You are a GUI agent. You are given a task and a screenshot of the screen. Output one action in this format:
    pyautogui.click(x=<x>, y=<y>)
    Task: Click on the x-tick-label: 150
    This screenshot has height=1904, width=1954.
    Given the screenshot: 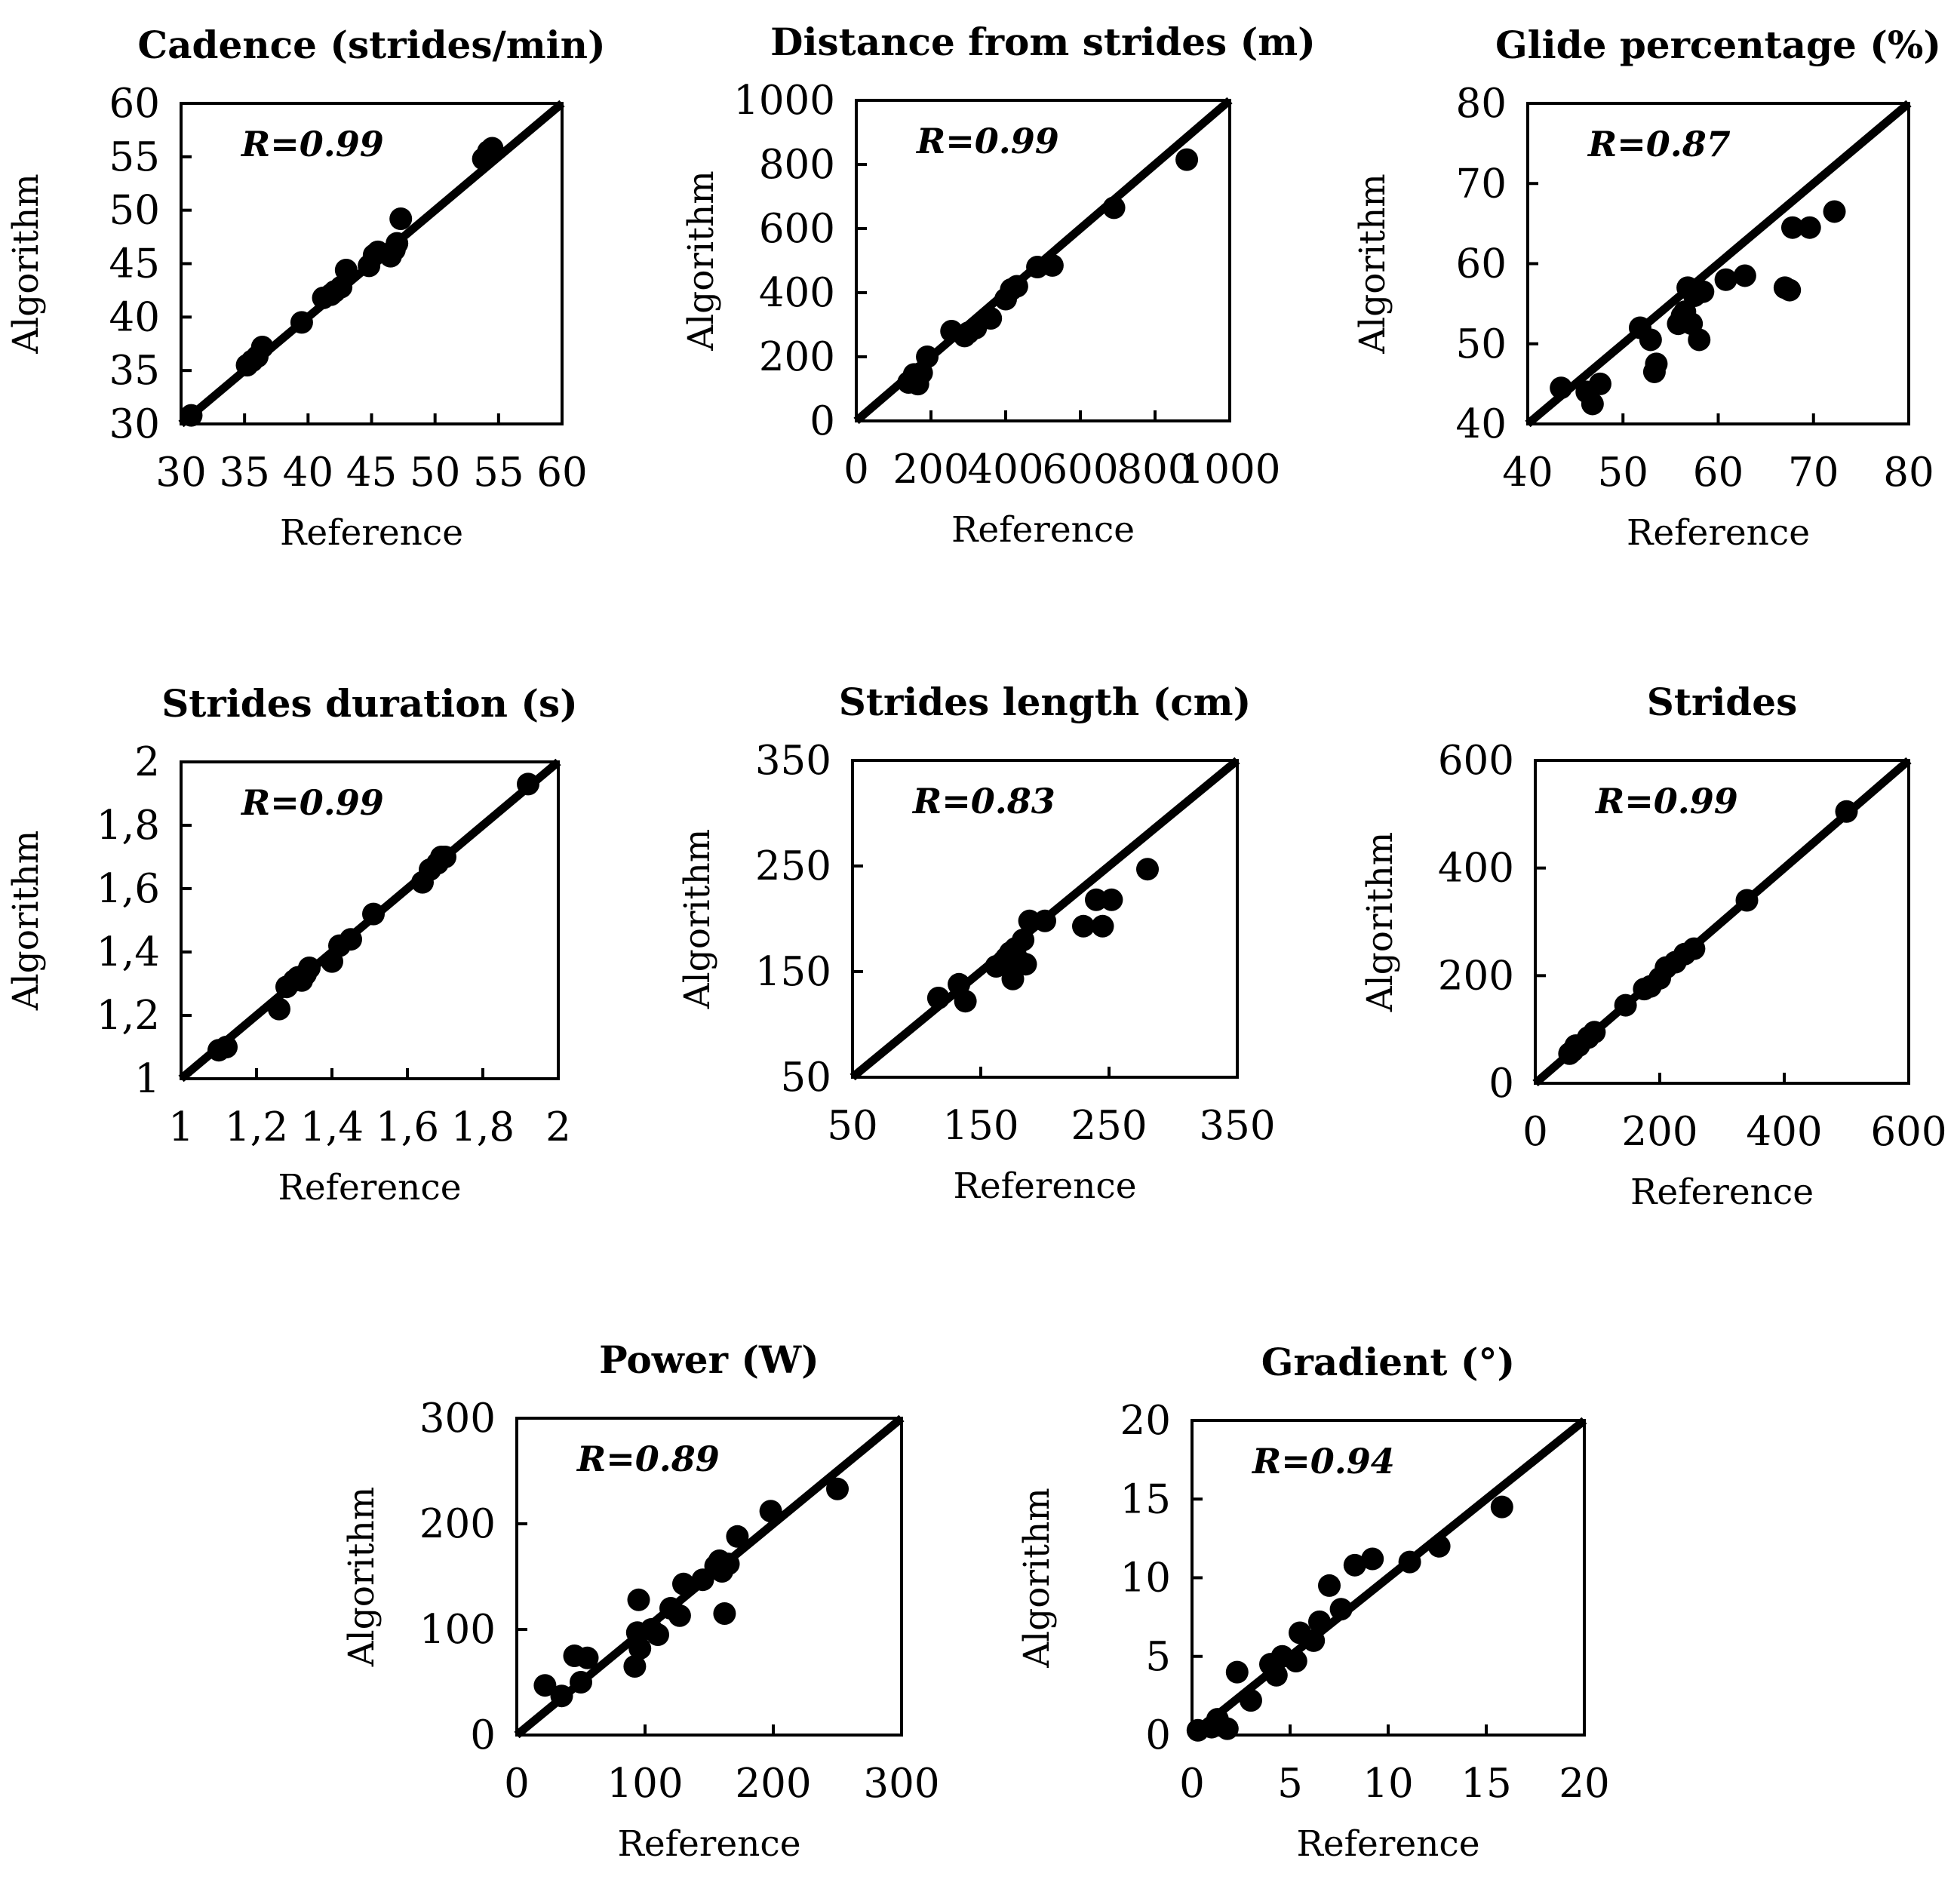 What is the action you would take?
    pyautogui.click(x=980, y=1126)
    